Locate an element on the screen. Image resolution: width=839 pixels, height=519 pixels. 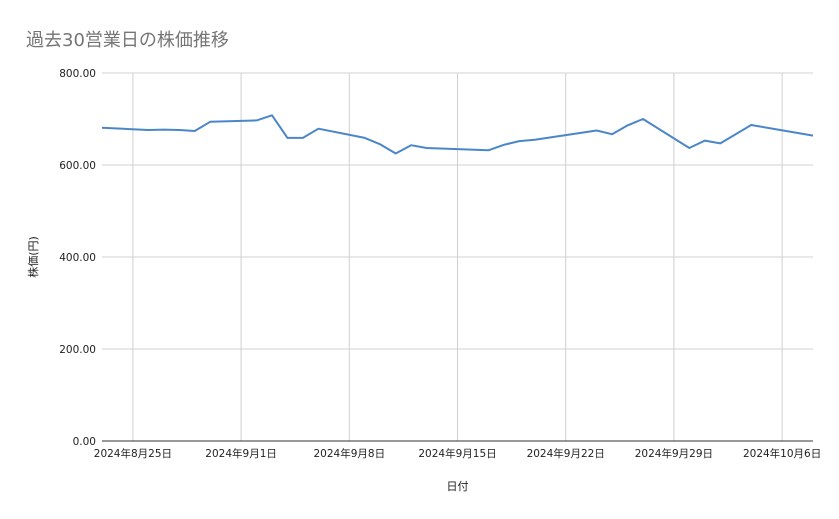
y-tick-label: 200.00 is located at coordinates (77, 350).